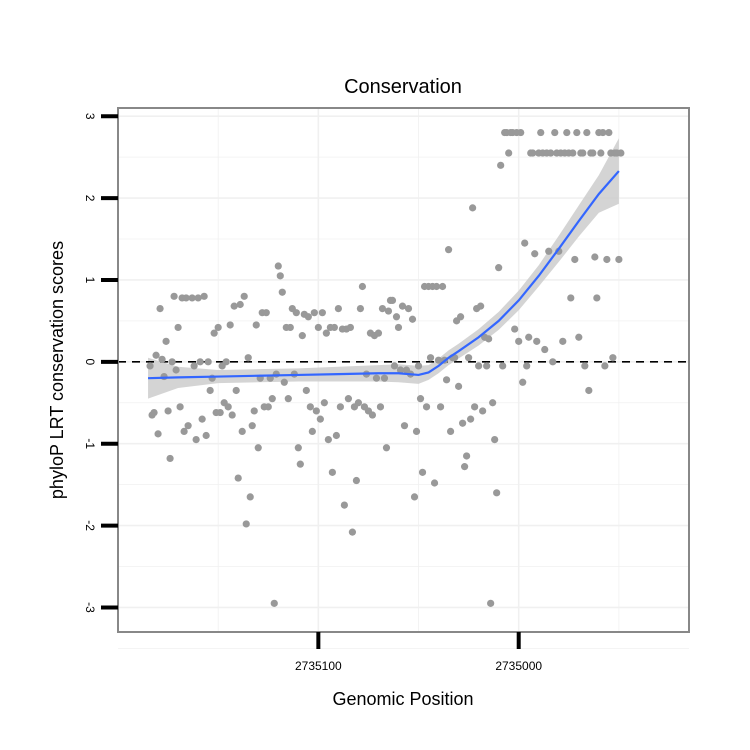 The height and width of the screenshot is (750, 750). What do you see at coordinates (90, 525) in the screenshot?
I see `y-tick-label: -2` at bounding box center [90, 525].